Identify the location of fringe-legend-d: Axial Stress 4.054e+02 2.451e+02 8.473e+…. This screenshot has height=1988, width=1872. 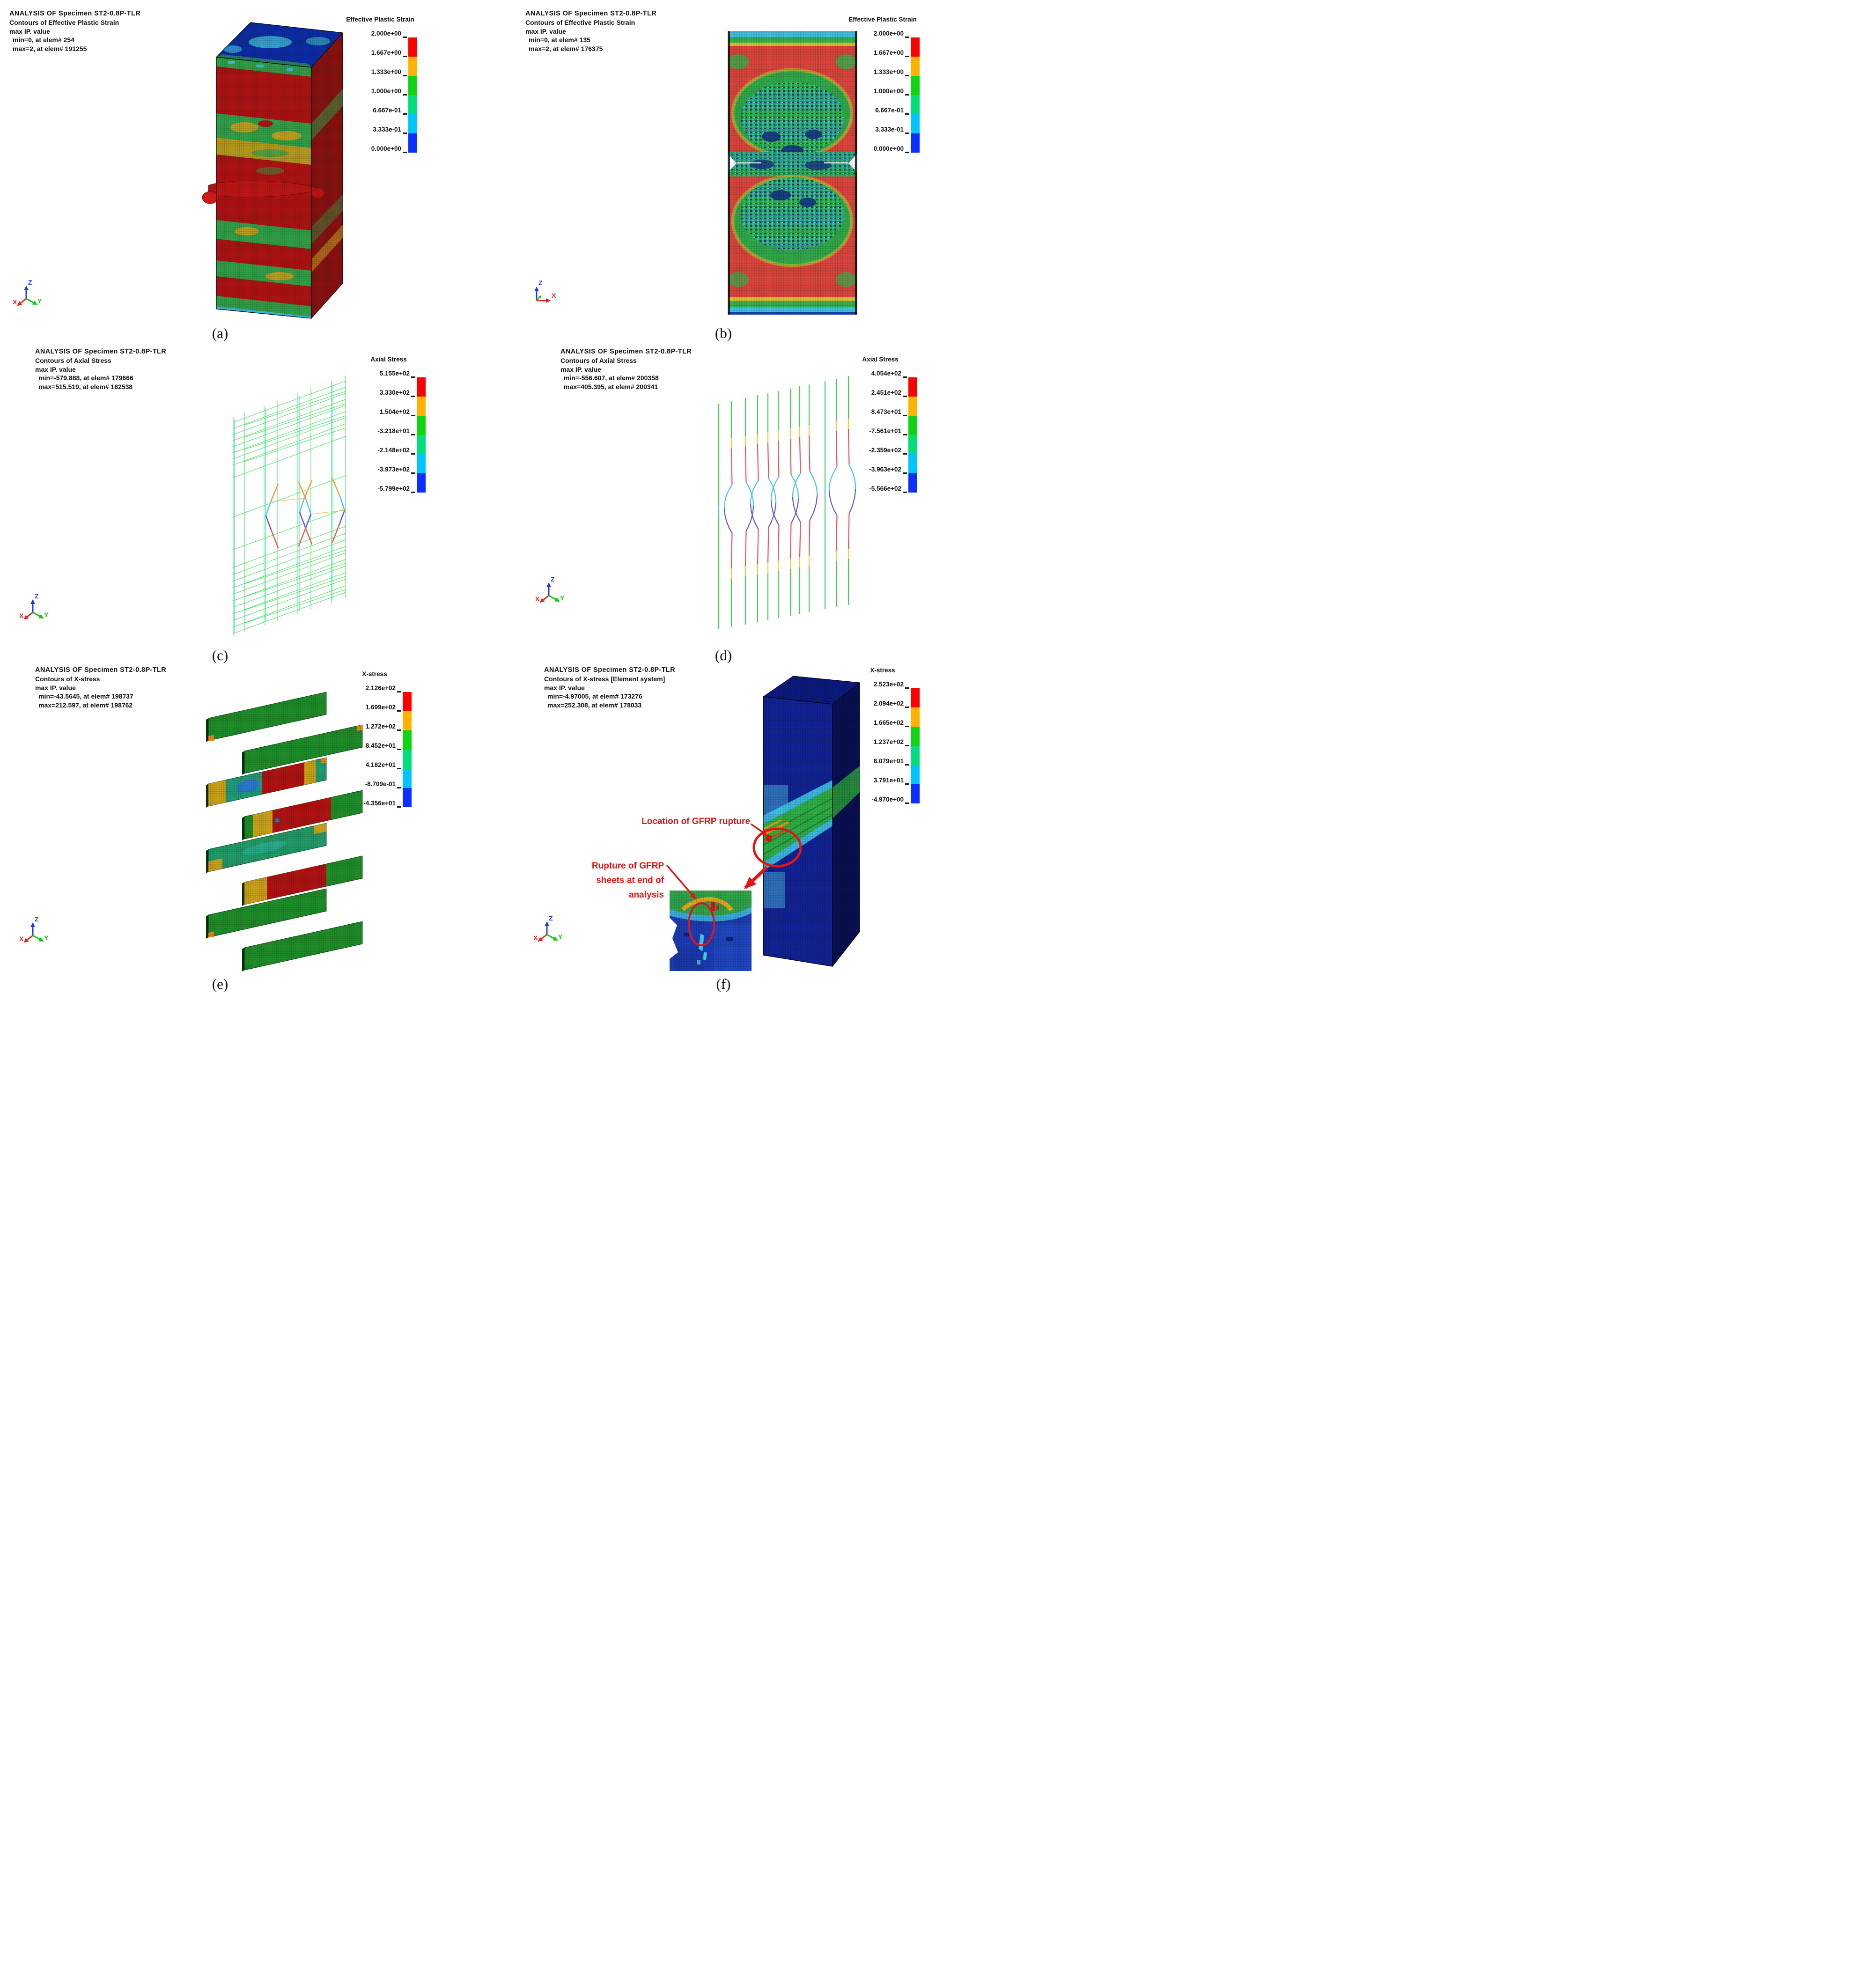
(880, 426).